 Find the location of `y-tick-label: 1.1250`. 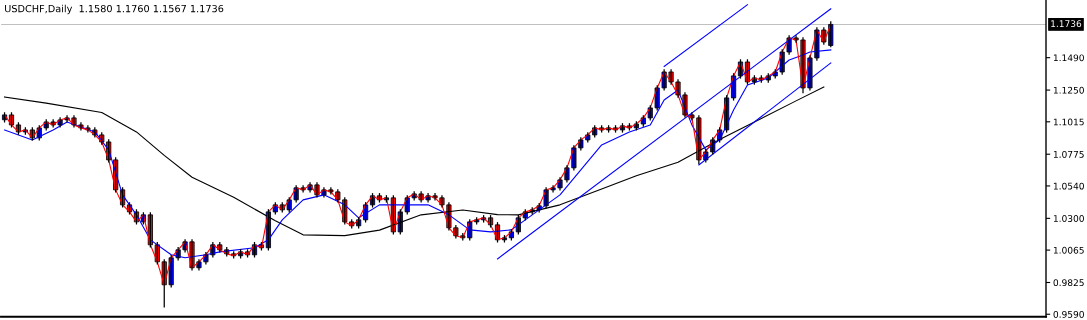

y-tick-label: 1.1250 is located at coordinates (1068, 90).